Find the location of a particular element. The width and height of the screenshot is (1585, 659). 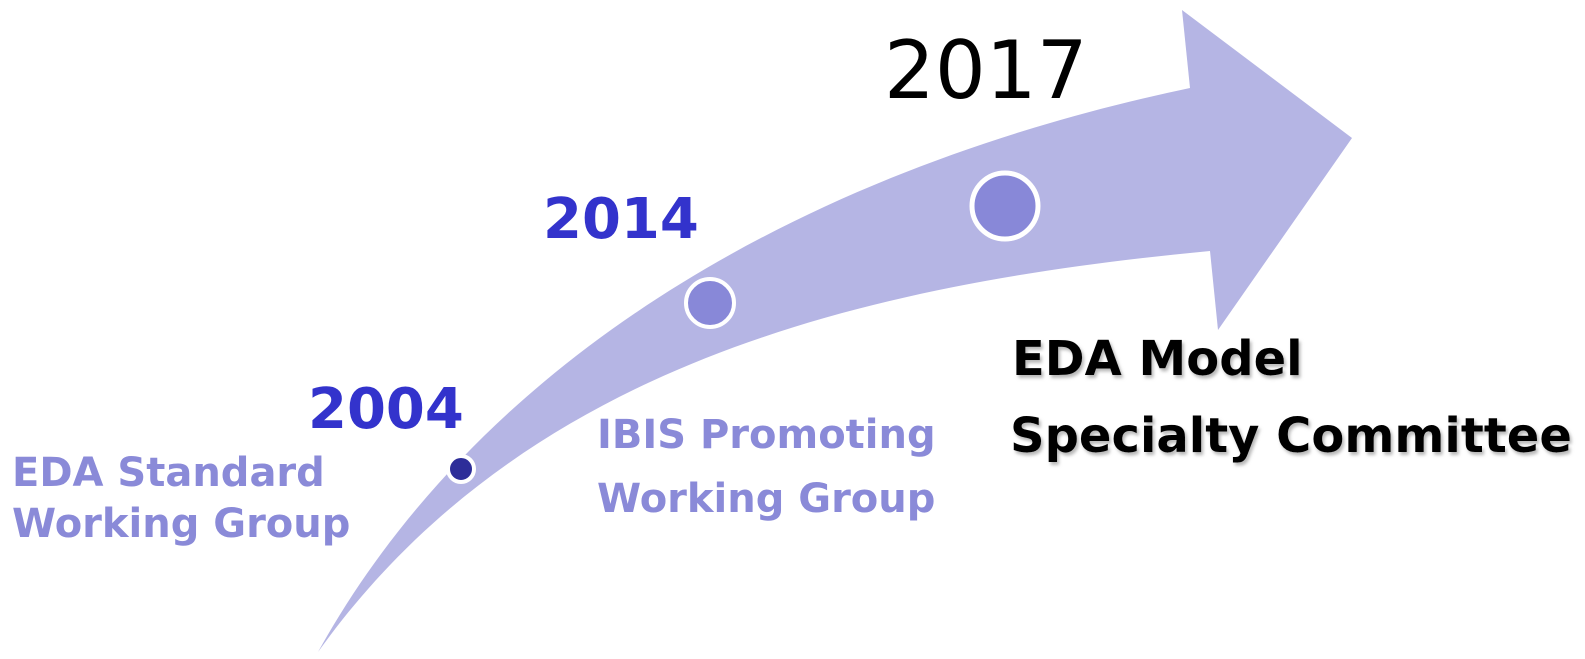

year: 2014 is located at coordinates (621, 219).